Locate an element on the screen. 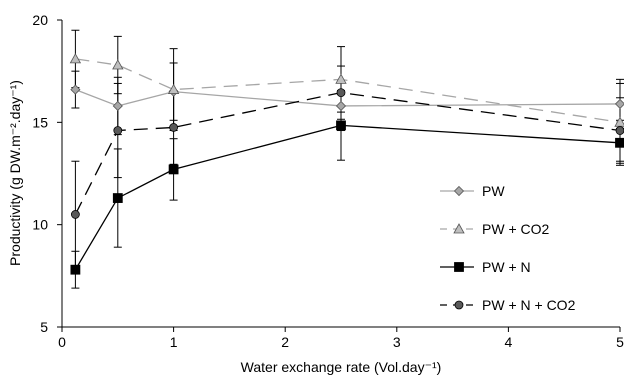  legend-marker-pw-n-co2 is located at coordinates (459, 305).